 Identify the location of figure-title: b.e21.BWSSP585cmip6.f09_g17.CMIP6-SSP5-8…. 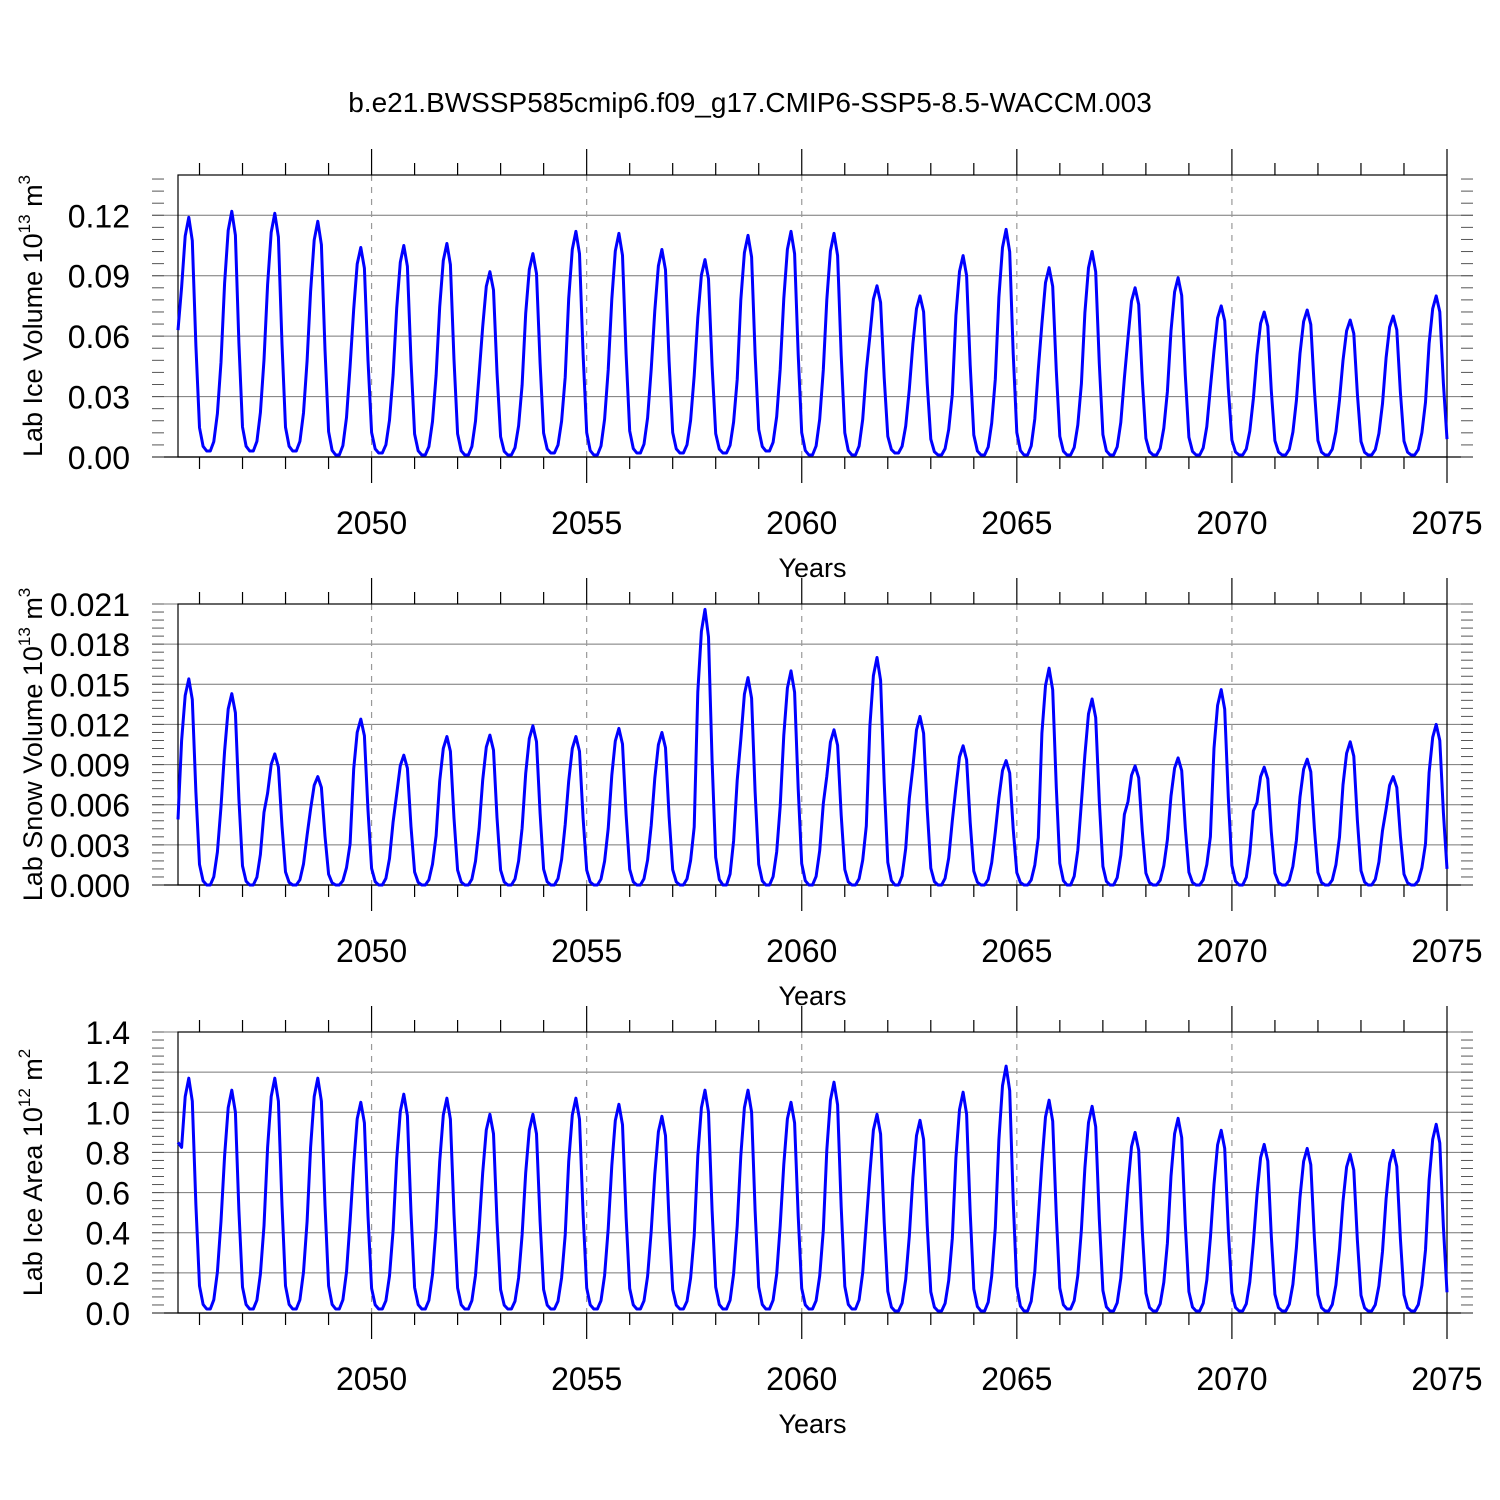
(750, 102).